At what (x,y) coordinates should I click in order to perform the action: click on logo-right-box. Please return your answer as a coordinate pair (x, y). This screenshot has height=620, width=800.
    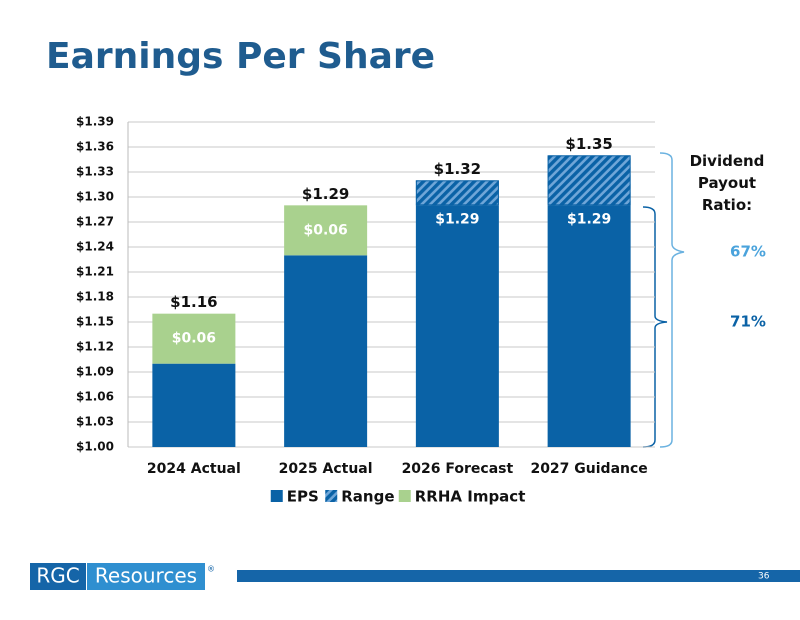
    Looking at the image, I should click on (146, 576).